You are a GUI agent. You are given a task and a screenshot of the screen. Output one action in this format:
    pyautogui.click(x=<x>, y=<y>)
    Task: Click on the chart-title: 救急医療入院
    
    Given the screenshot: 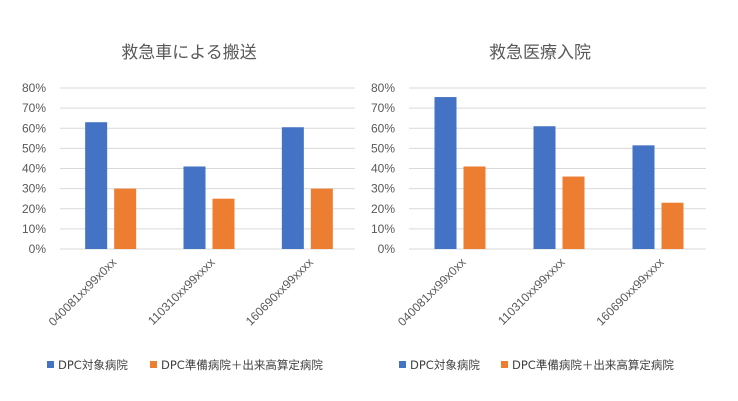 What is the action you would take?
    pyautogui.click(x=540, y=53)
    